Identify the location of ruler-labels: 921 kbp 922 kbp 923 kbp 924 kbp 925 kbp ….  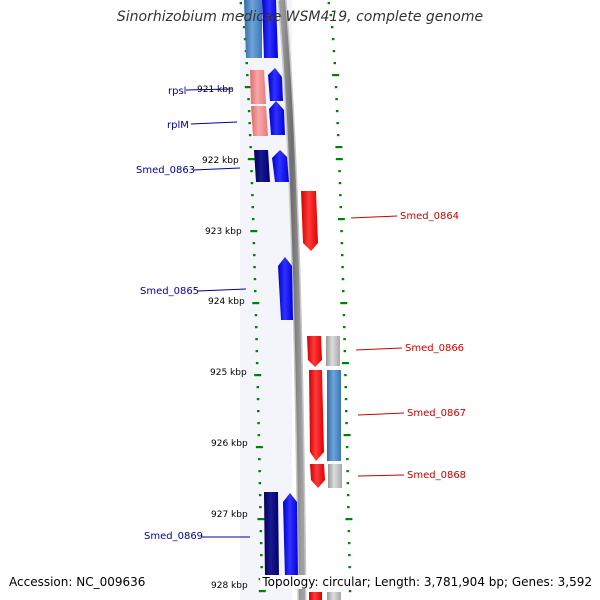
(222, 338).